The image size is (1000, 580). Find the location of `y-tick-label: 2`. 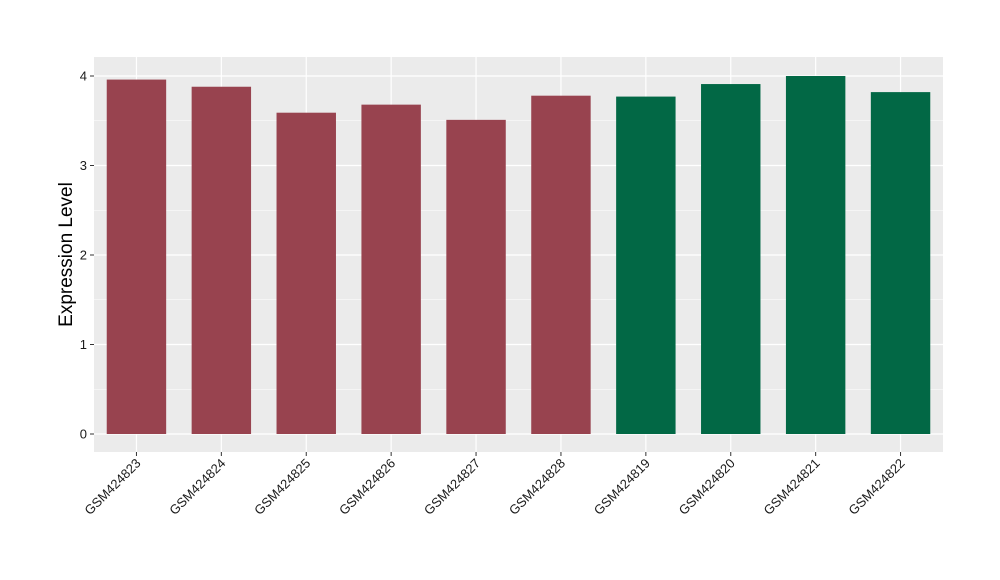

y-tick-label: 2 is located at coordinates (83, 255).